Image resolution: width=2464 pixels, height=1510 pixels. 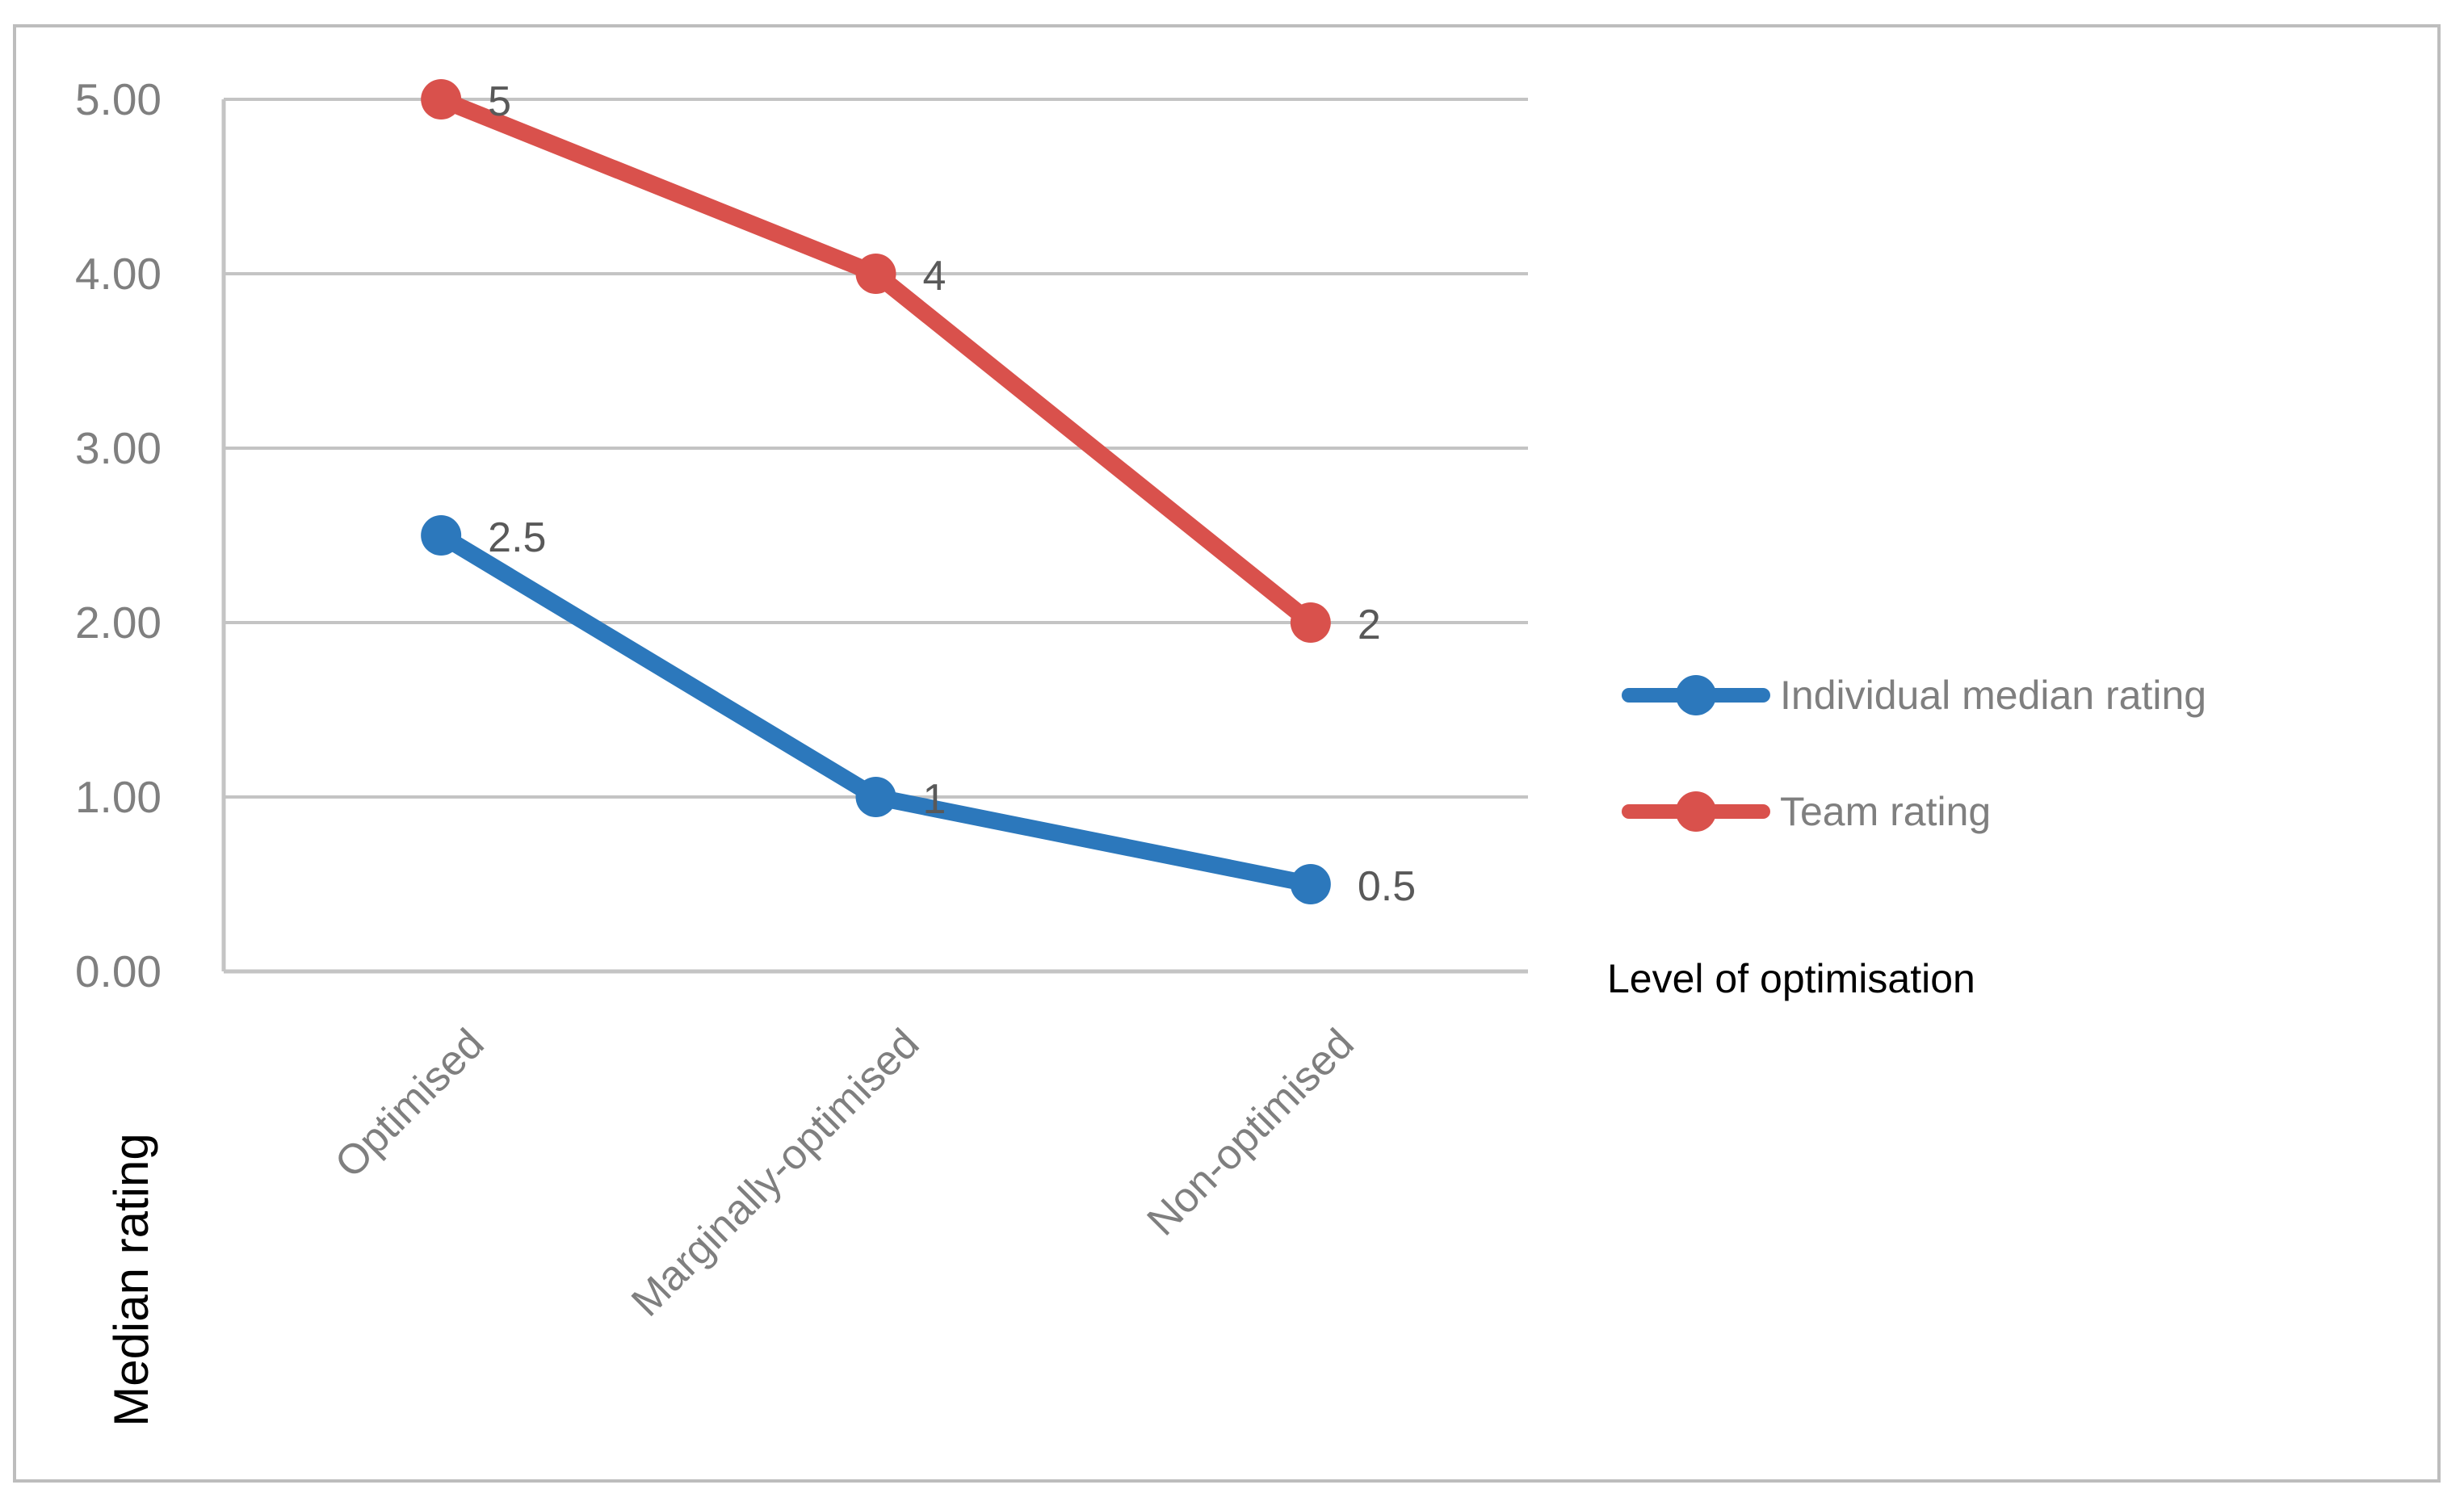 What do you see at coordinates (517, 537) in the screenshot?
I see `data-label: 2.5` at bounding box center [517, 537].